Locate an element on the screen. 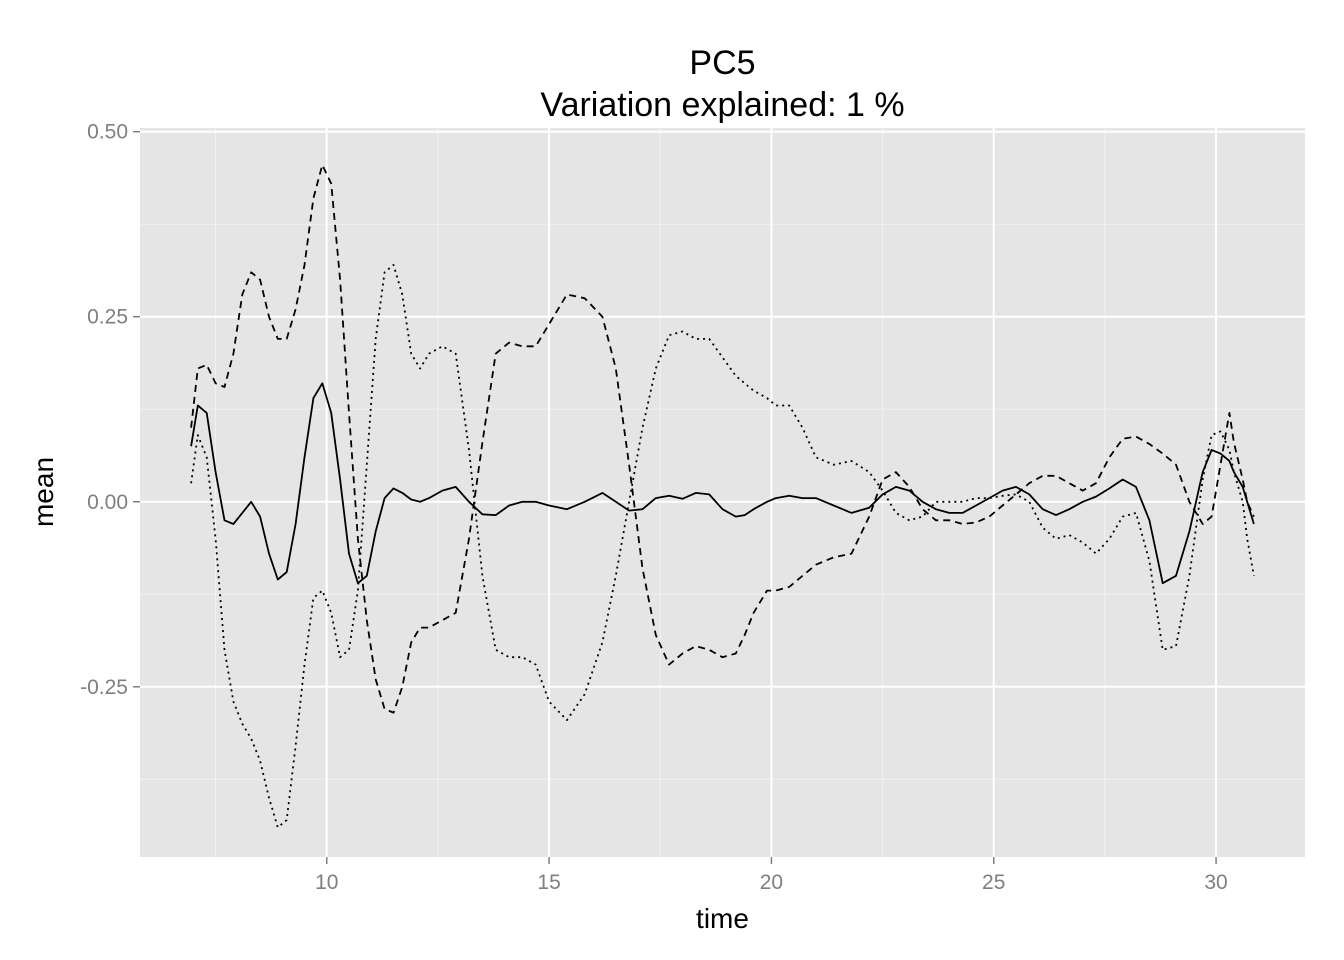  y-tick-label: 0.00 is located at coordinates (107, 502).